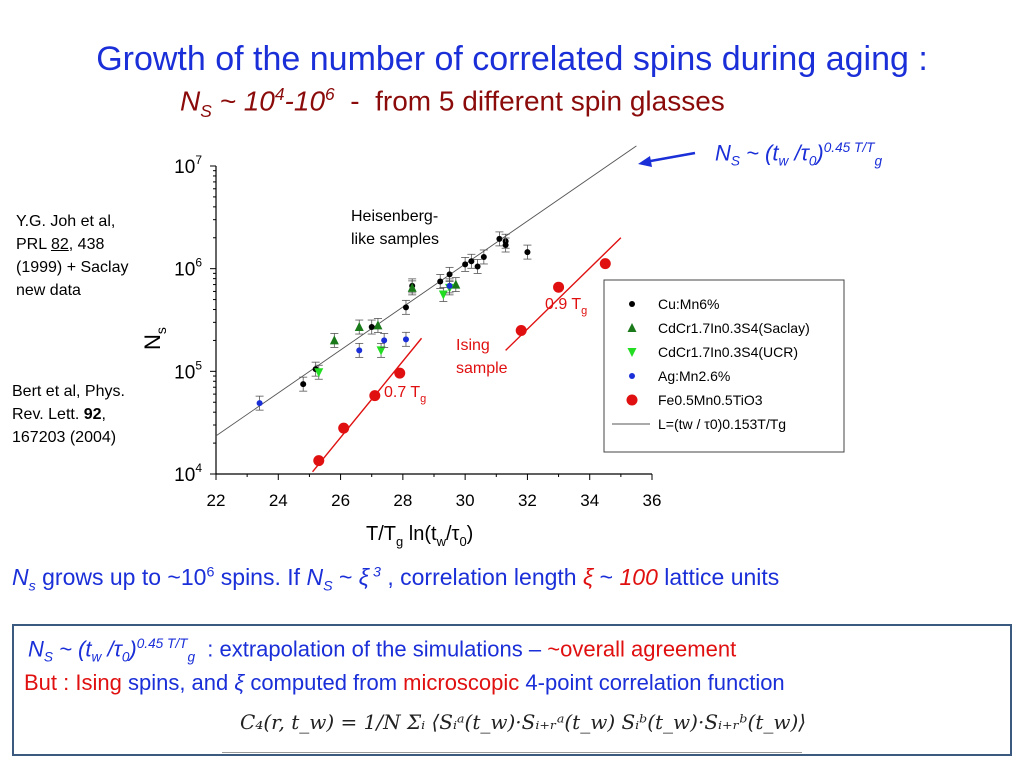 This screenshot has height=768, width=1024. I want to click on legend-label: CdCr1.7In0.3S4(UCR), so click(728, 352).